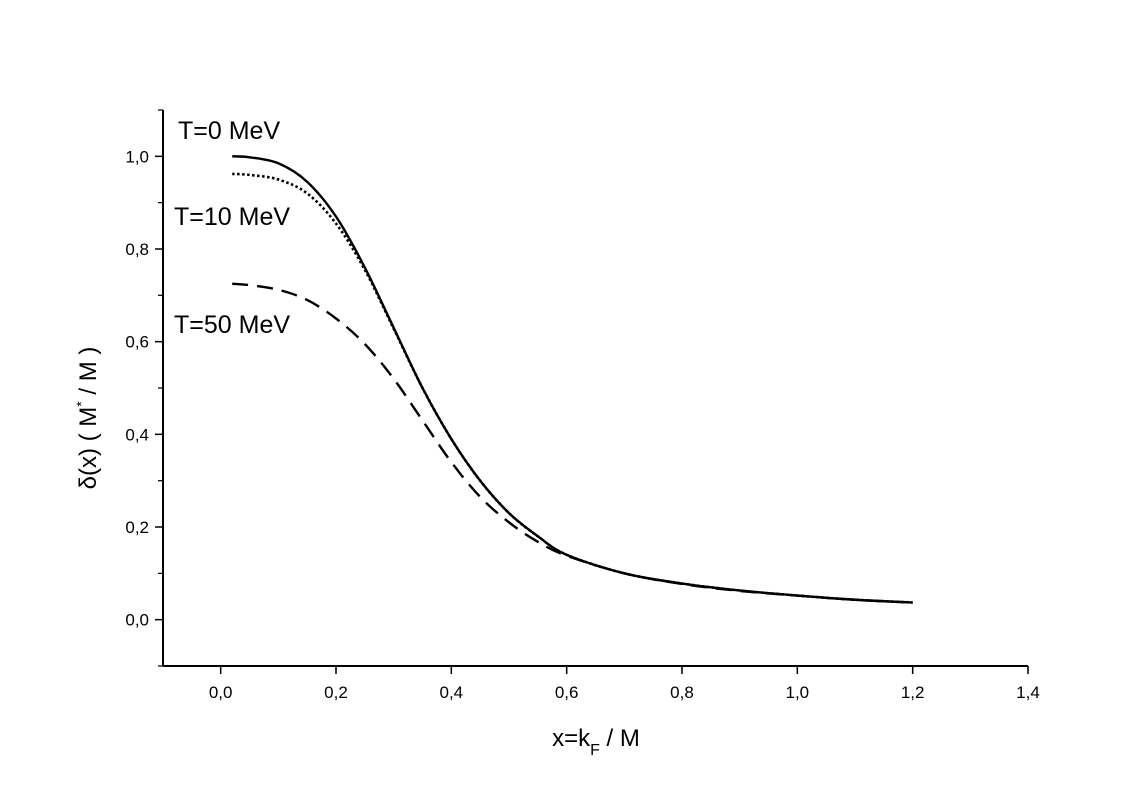 The width and height of the screenshot is (1132, 789). Describe the element at coordinates (336, 692) in the screenshot. I see `x-tick-label: 0,2` at that location.